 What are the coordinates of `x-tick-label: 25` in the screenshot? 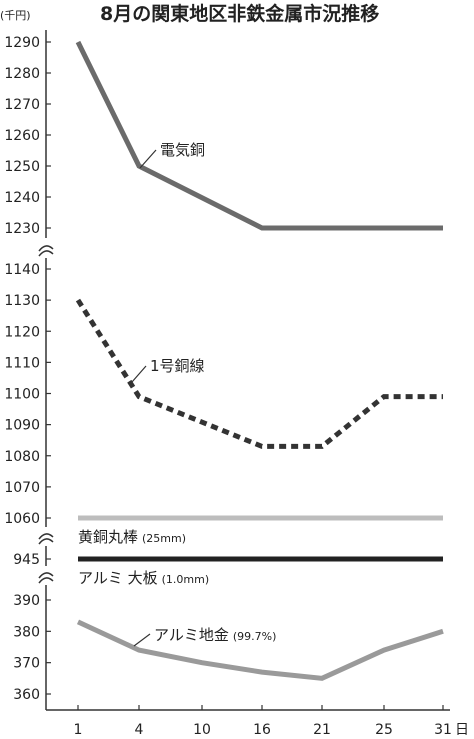 It's located at (384, 730).